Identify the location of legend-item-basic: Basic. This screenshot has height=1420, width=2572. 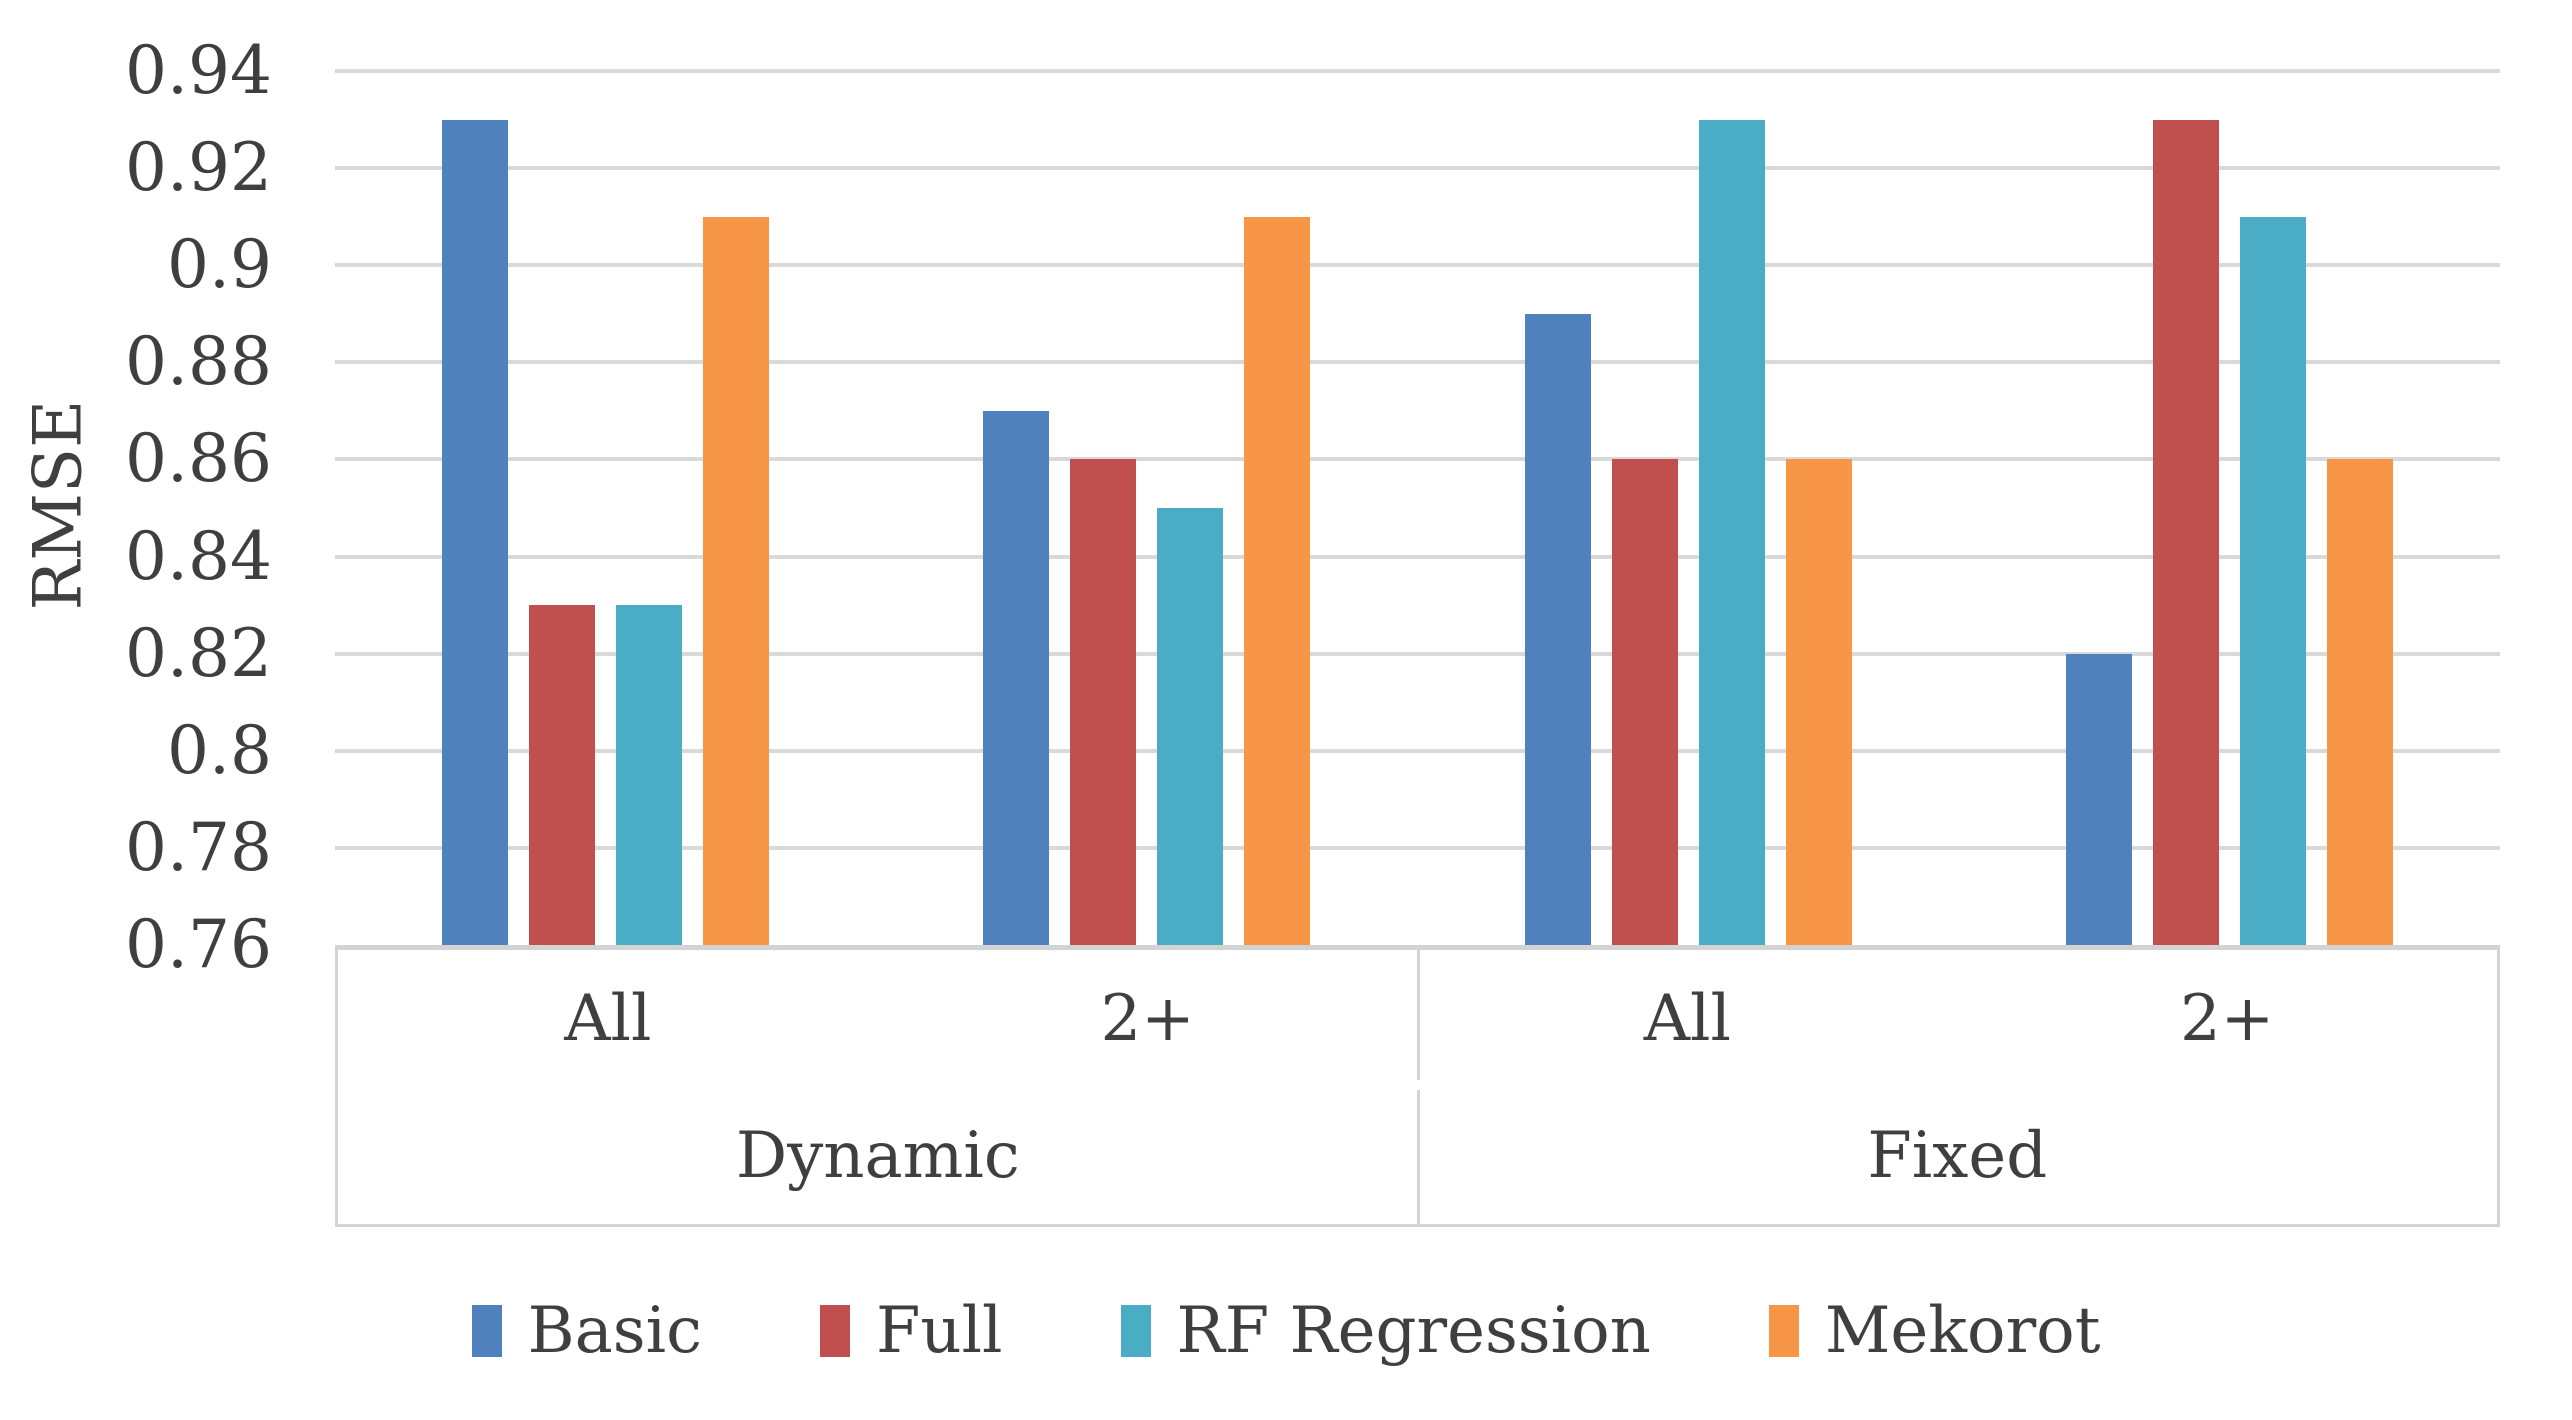
(586, 1331).